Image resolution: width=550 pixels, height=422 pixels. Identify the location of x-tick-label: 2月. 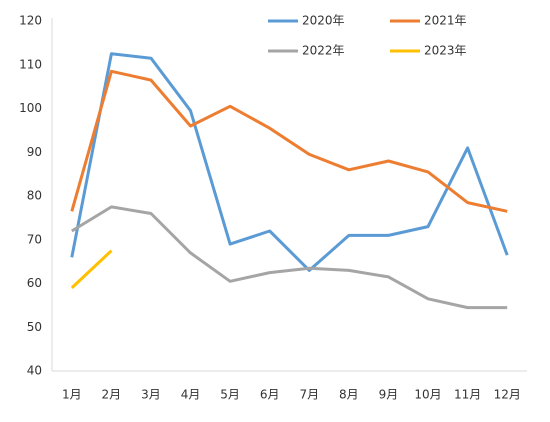
(112, 395).